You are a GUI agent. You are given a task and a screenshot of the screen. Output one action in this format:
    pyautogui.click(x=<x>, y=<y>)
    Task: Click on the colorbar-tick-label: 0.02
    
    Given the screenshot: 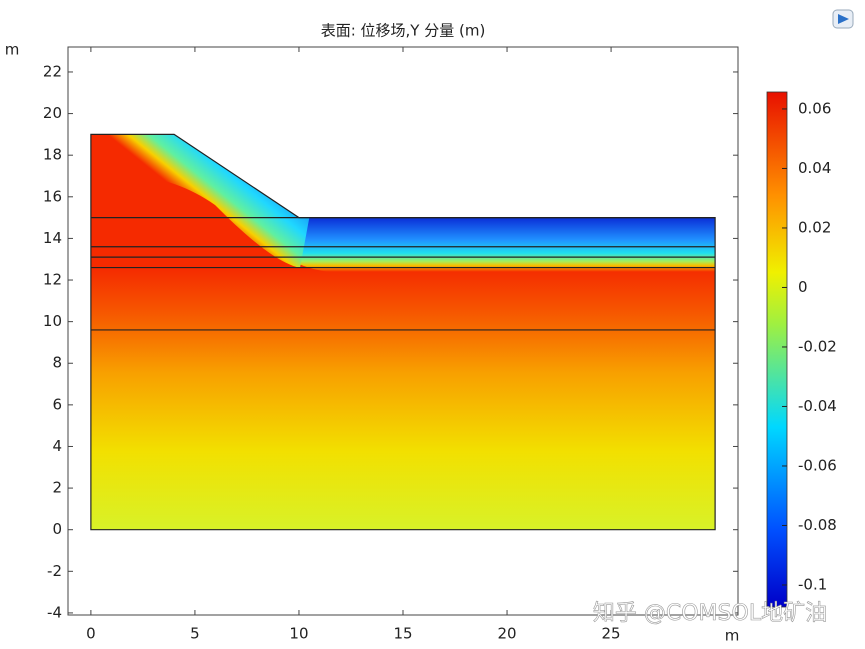 What is the action you would take?
    pyautogui.click(x=814, y=227)
    